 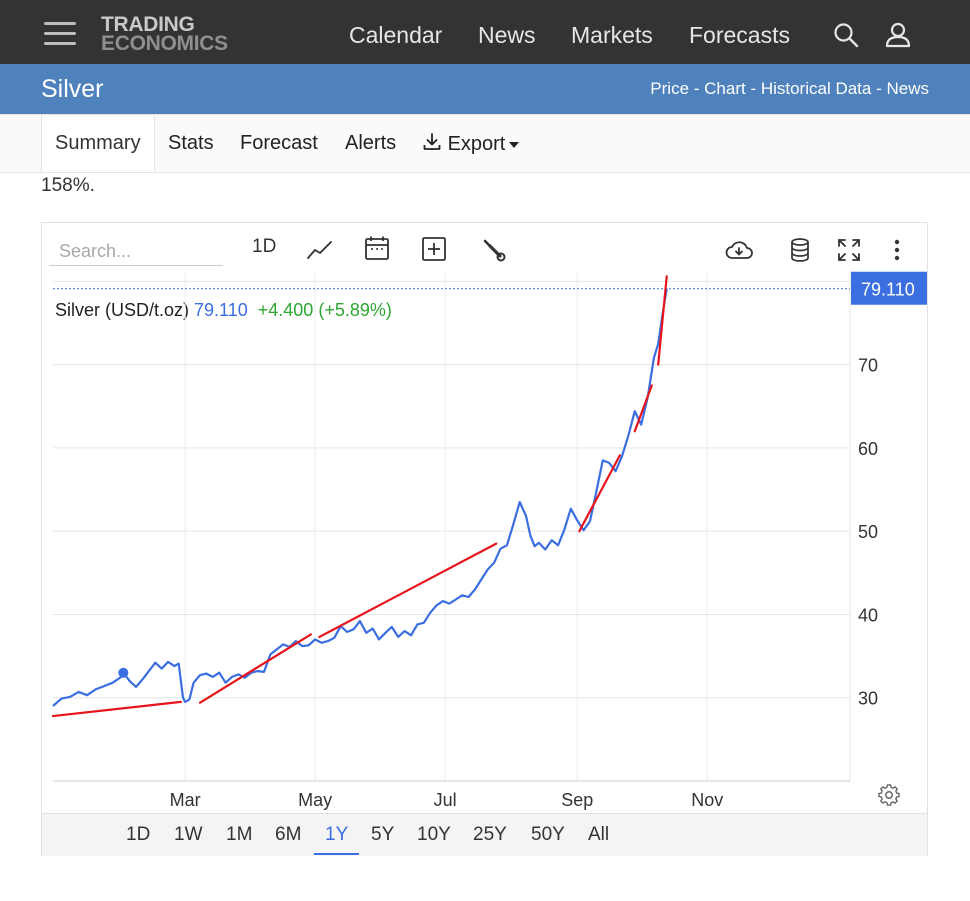 I want to click on add-indicator-icon, so click(x=434, y=249).